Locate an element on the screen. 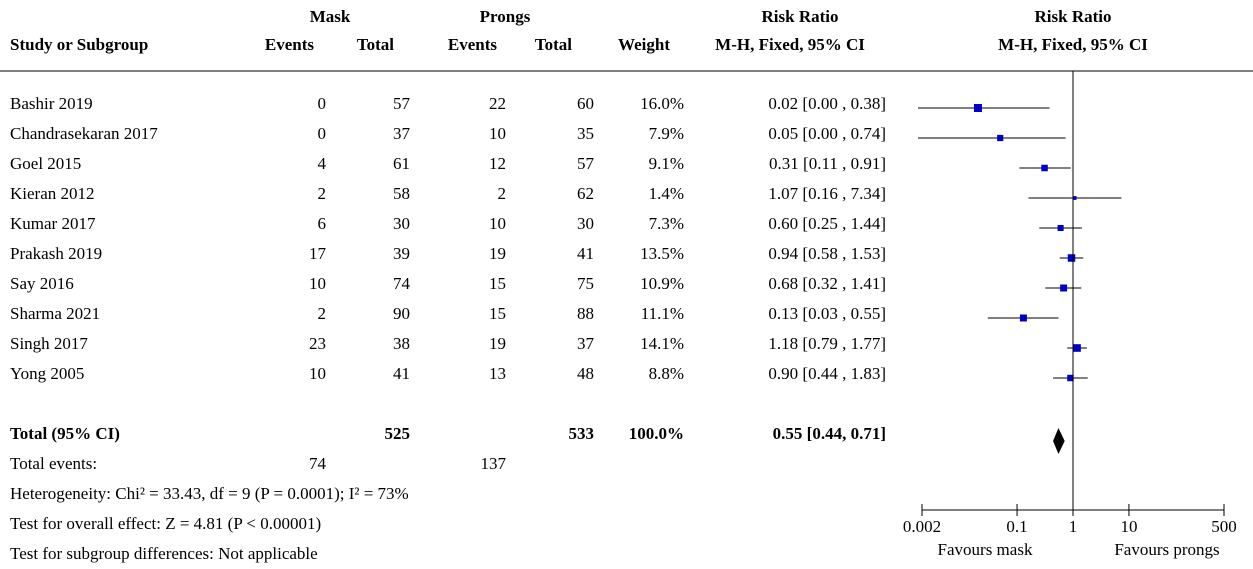 The height and width of the screenshot is (569, 1253). table-cell: 4 is located at coordinates (322, 163).